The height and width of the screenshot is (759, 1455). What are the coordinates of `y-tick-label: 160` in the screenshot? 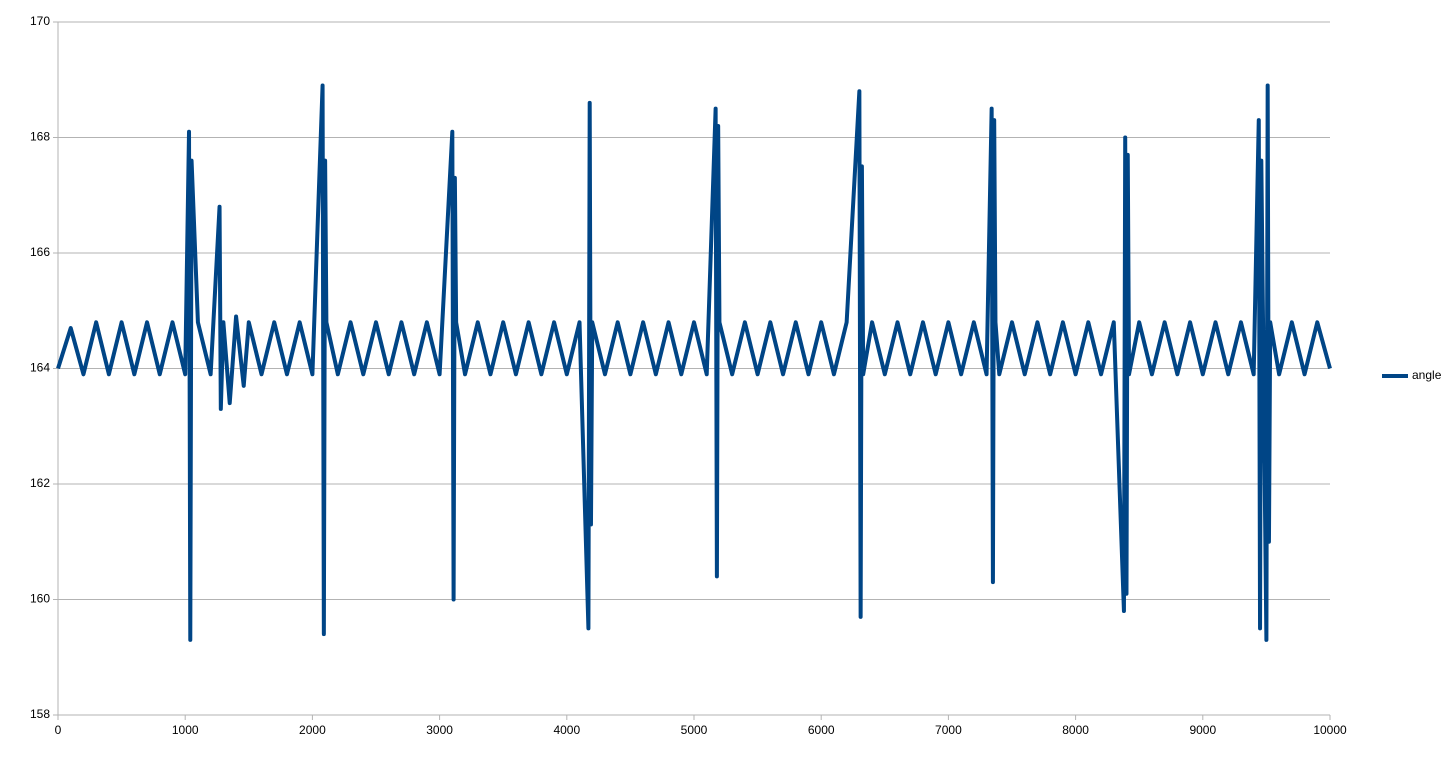 It's located at (40, 599).